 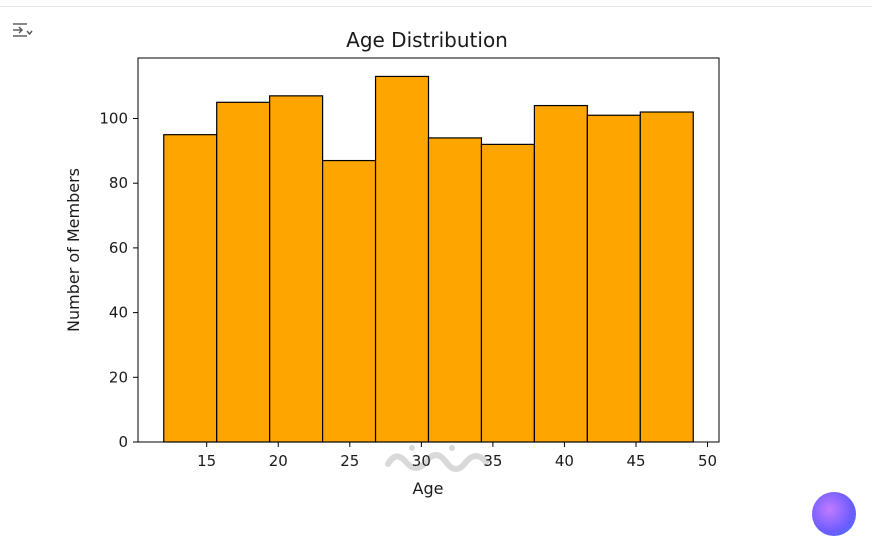 I want to click on x-tick-label: 40, so click(x=564, y=461).